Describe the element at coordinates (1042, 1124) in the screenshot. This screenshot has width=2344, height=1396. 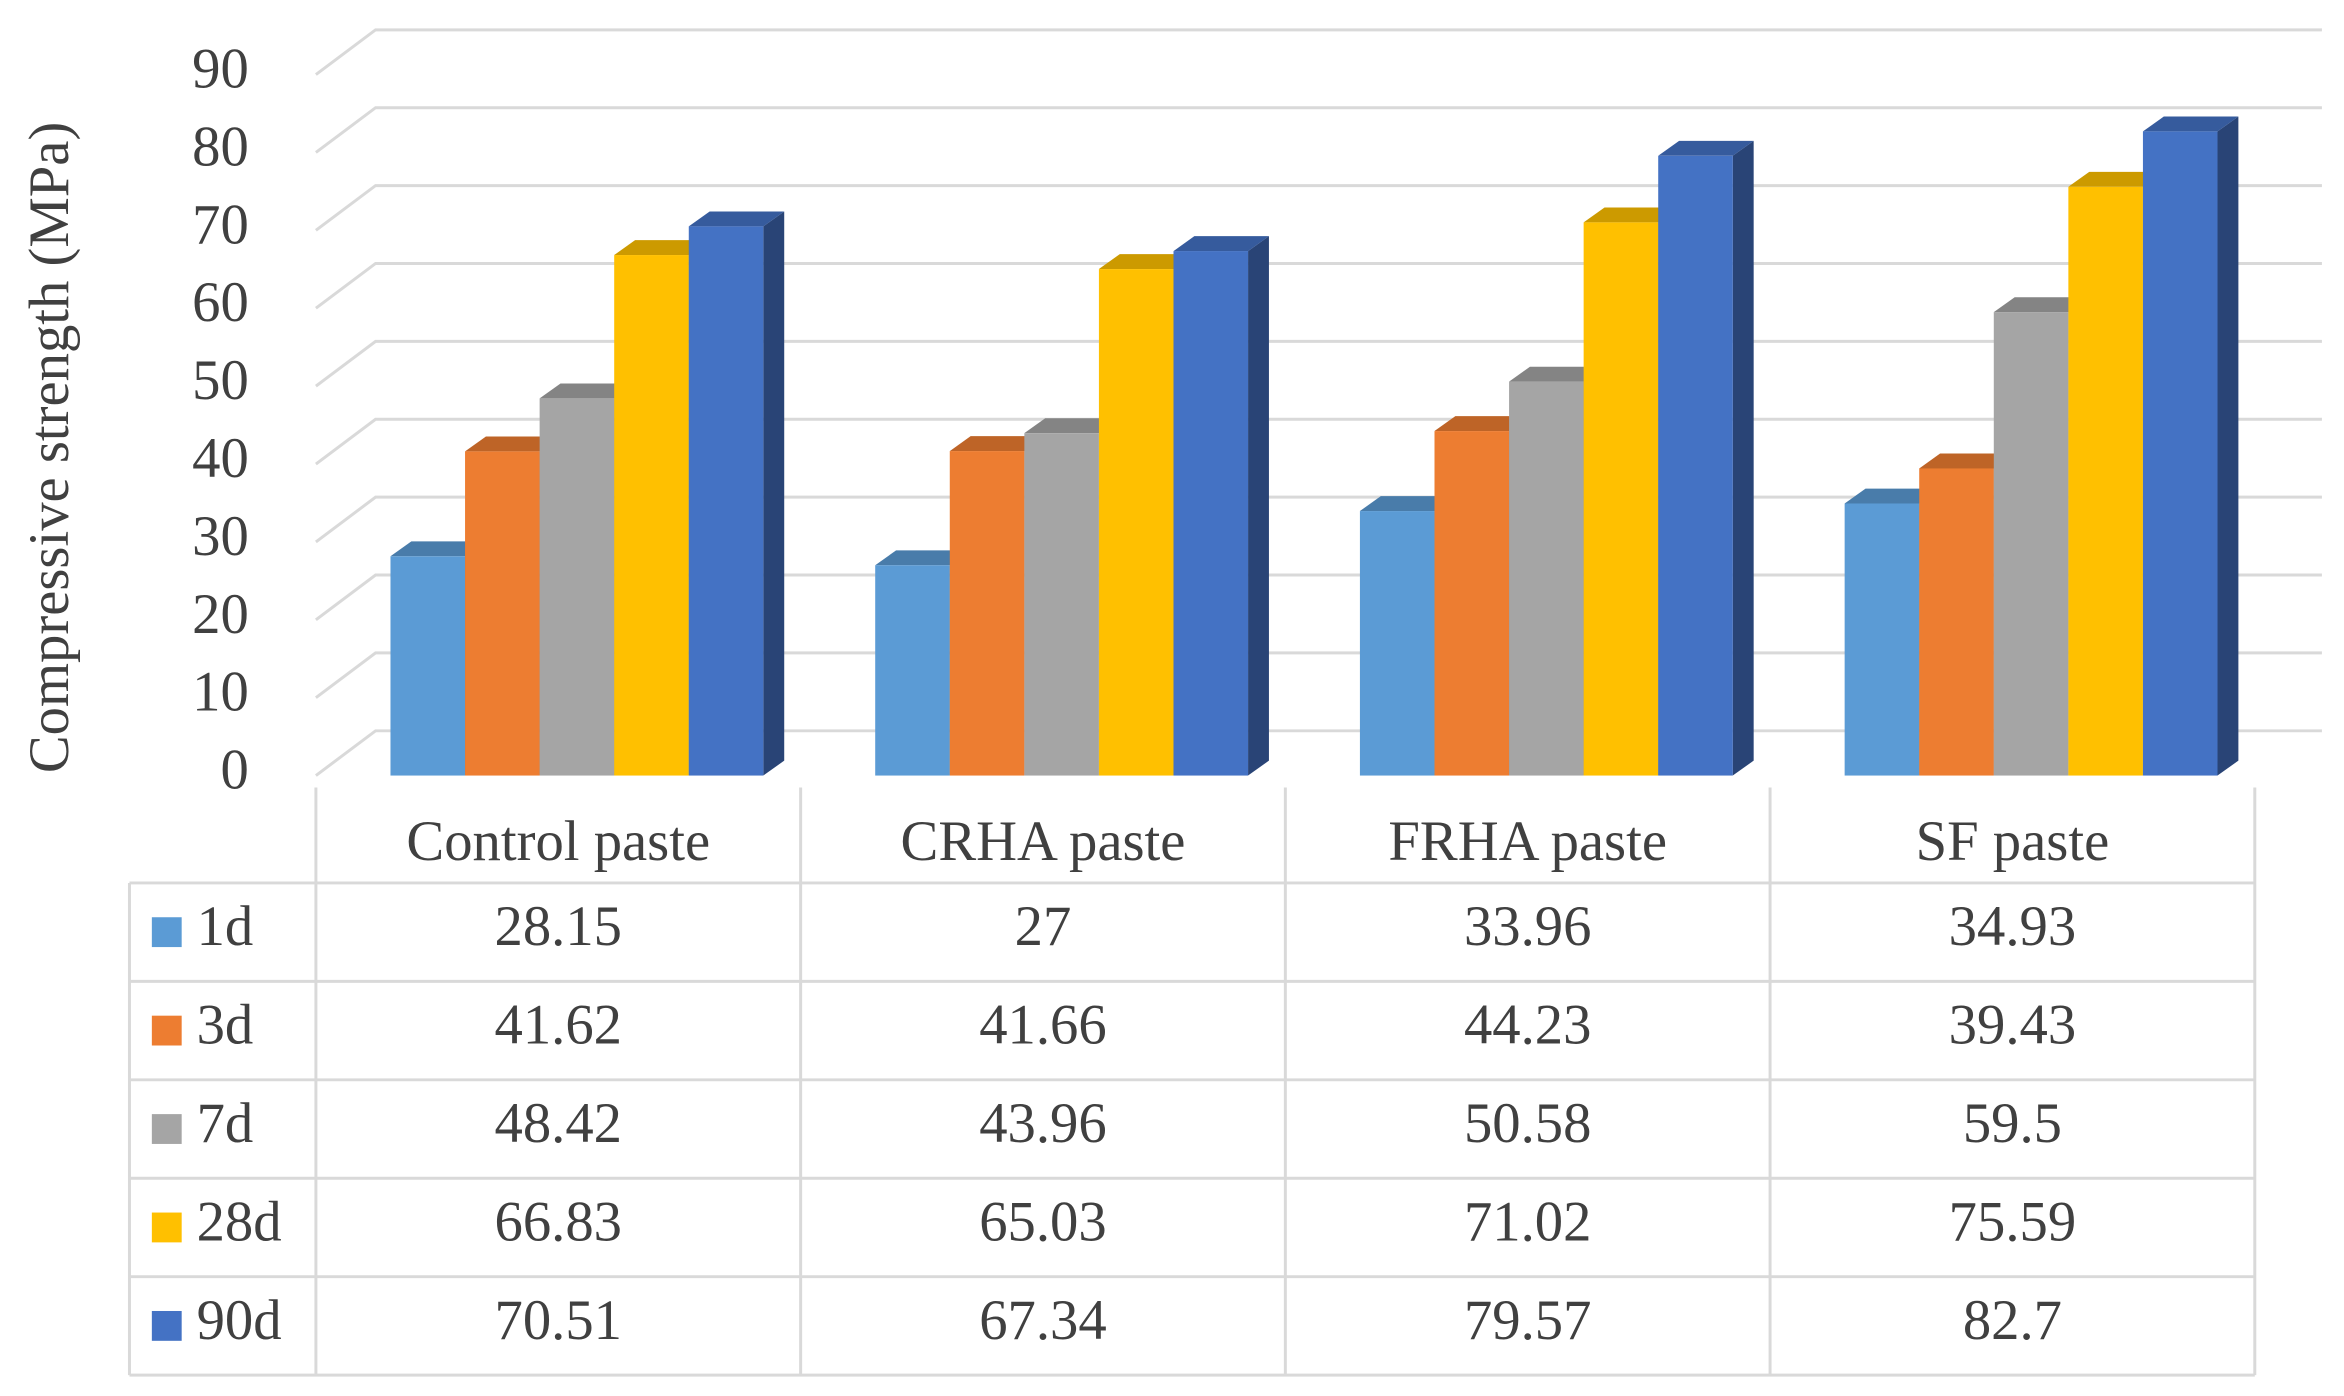
I see `table-value: 43.96` at that location.